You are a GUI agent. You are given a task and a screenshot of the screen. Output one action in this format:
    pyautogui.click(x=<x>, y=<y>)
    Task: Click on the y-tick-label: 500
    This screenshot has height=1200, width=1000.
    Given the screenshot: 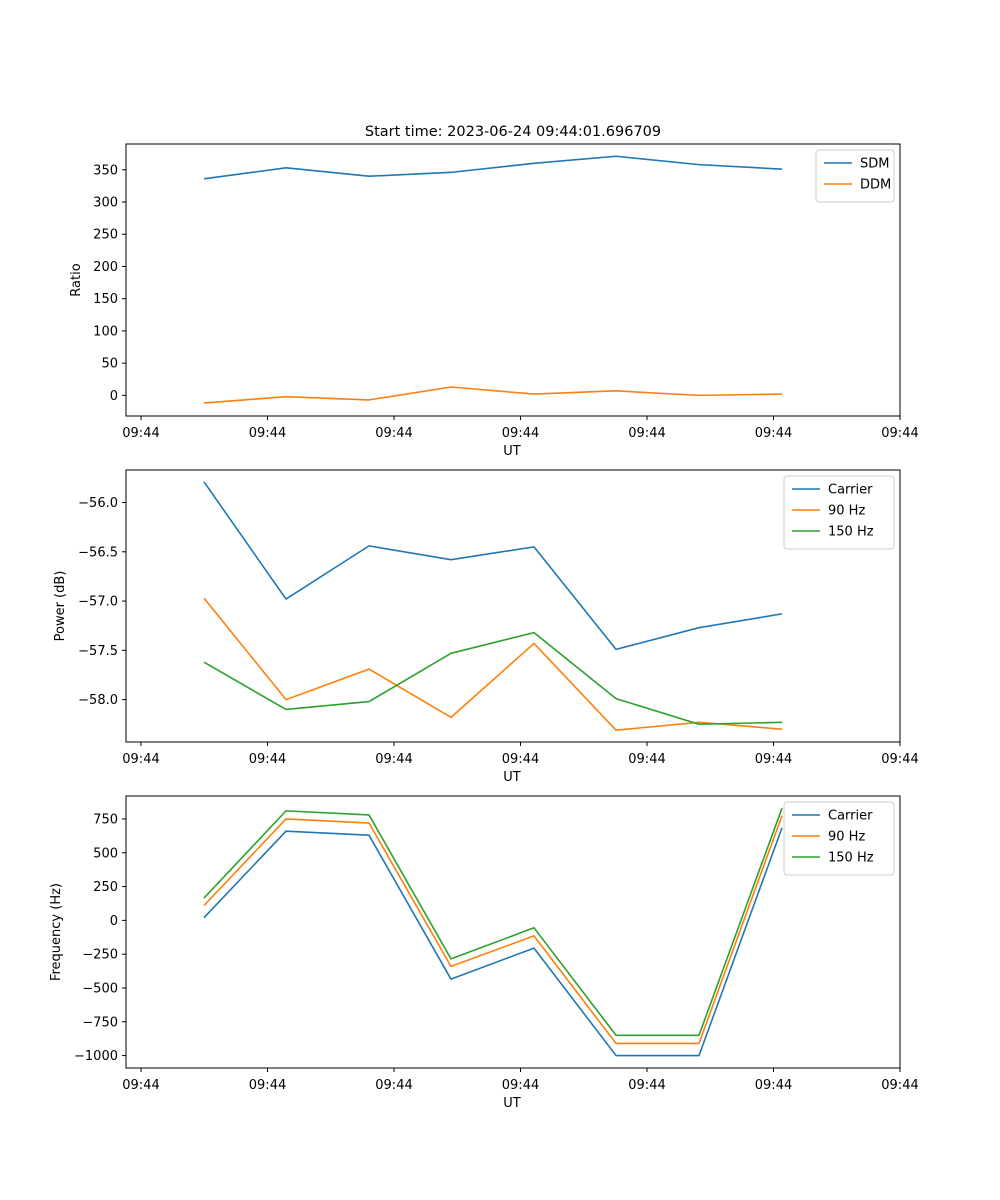 What is the action you would take?
    pyautogui.click(x=105, y=853)
    